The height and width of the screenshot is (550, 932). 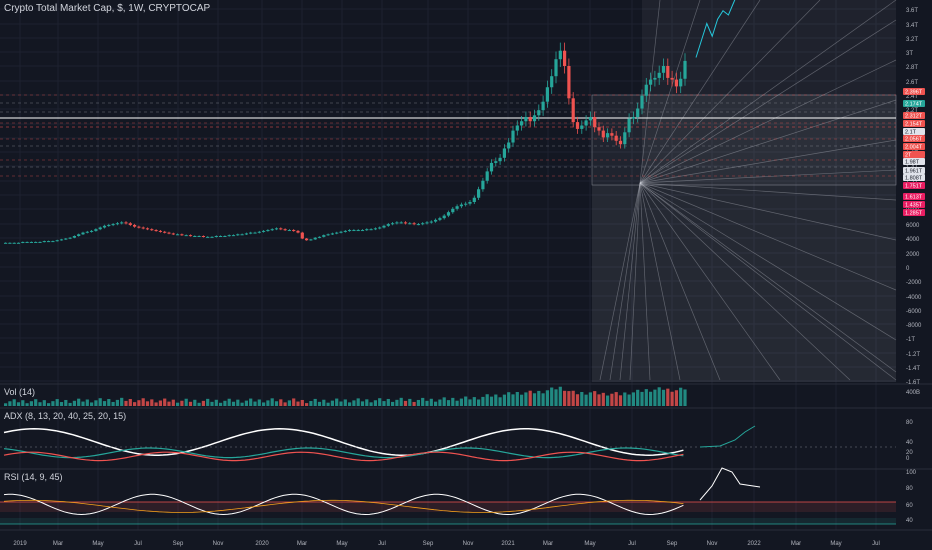 What do you see at coordinates (912, 26) in the screenshot?
I see `y-tick-label: 3.4T` at bounding box center [912, 26].